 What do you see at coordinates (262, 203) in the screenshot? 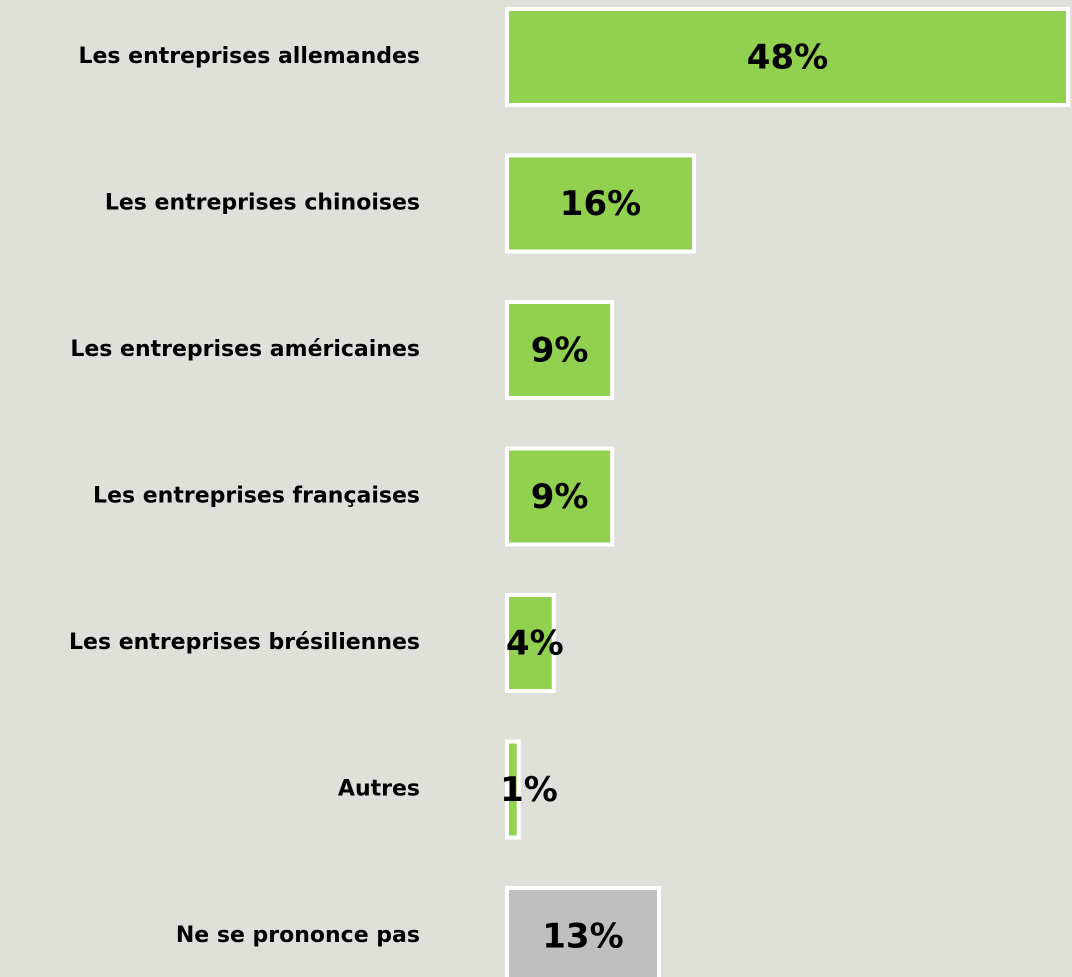
I see `category-label: Les entreprises chinoises` at bounding box center [262, 203].